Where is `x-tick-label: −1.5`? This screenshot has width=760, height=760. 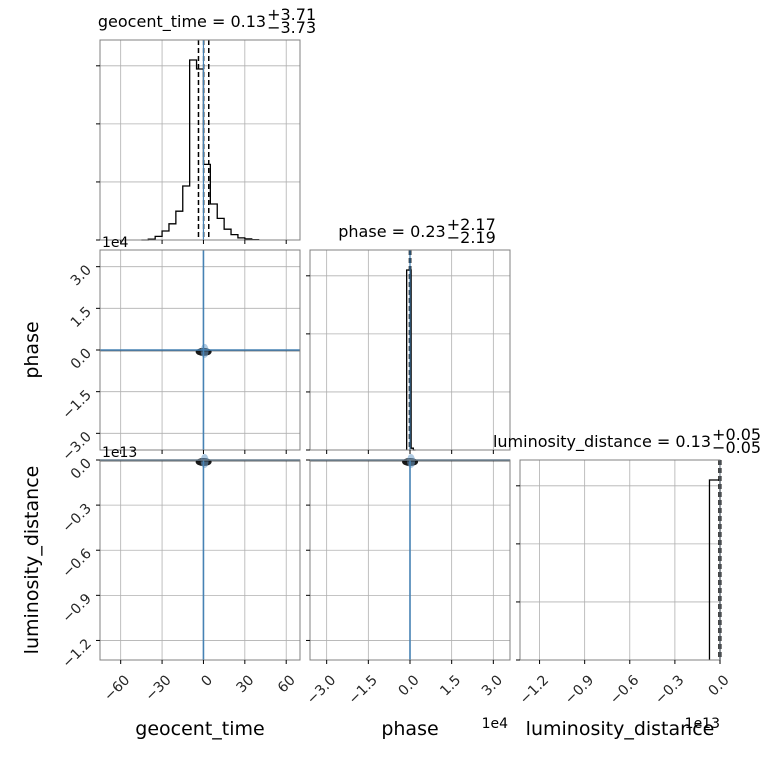
x-tick-label: −1.5 is located at coordinates (363, 689).